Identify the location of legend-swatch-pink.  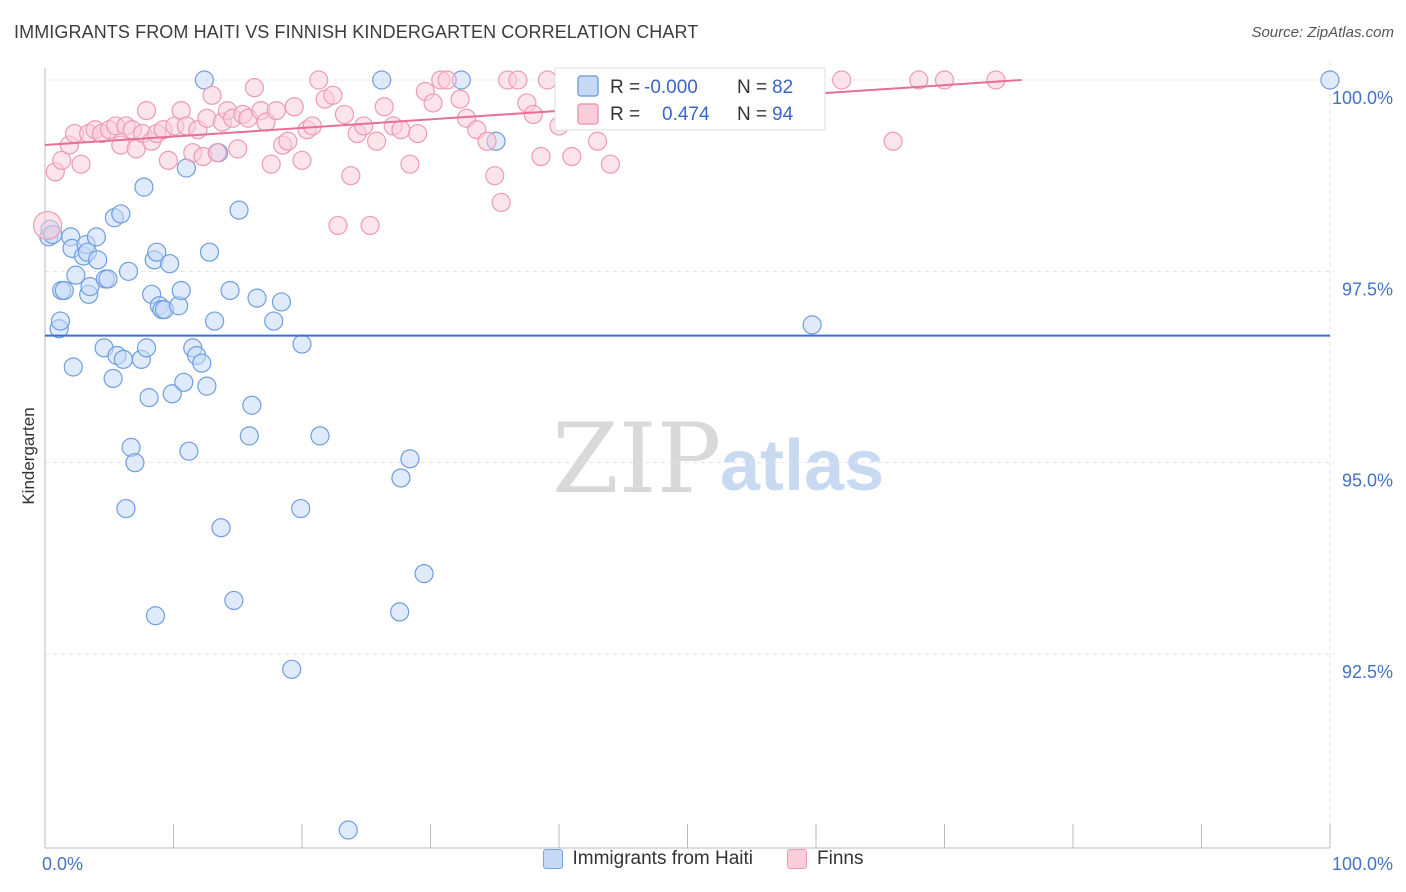
(588, 114).